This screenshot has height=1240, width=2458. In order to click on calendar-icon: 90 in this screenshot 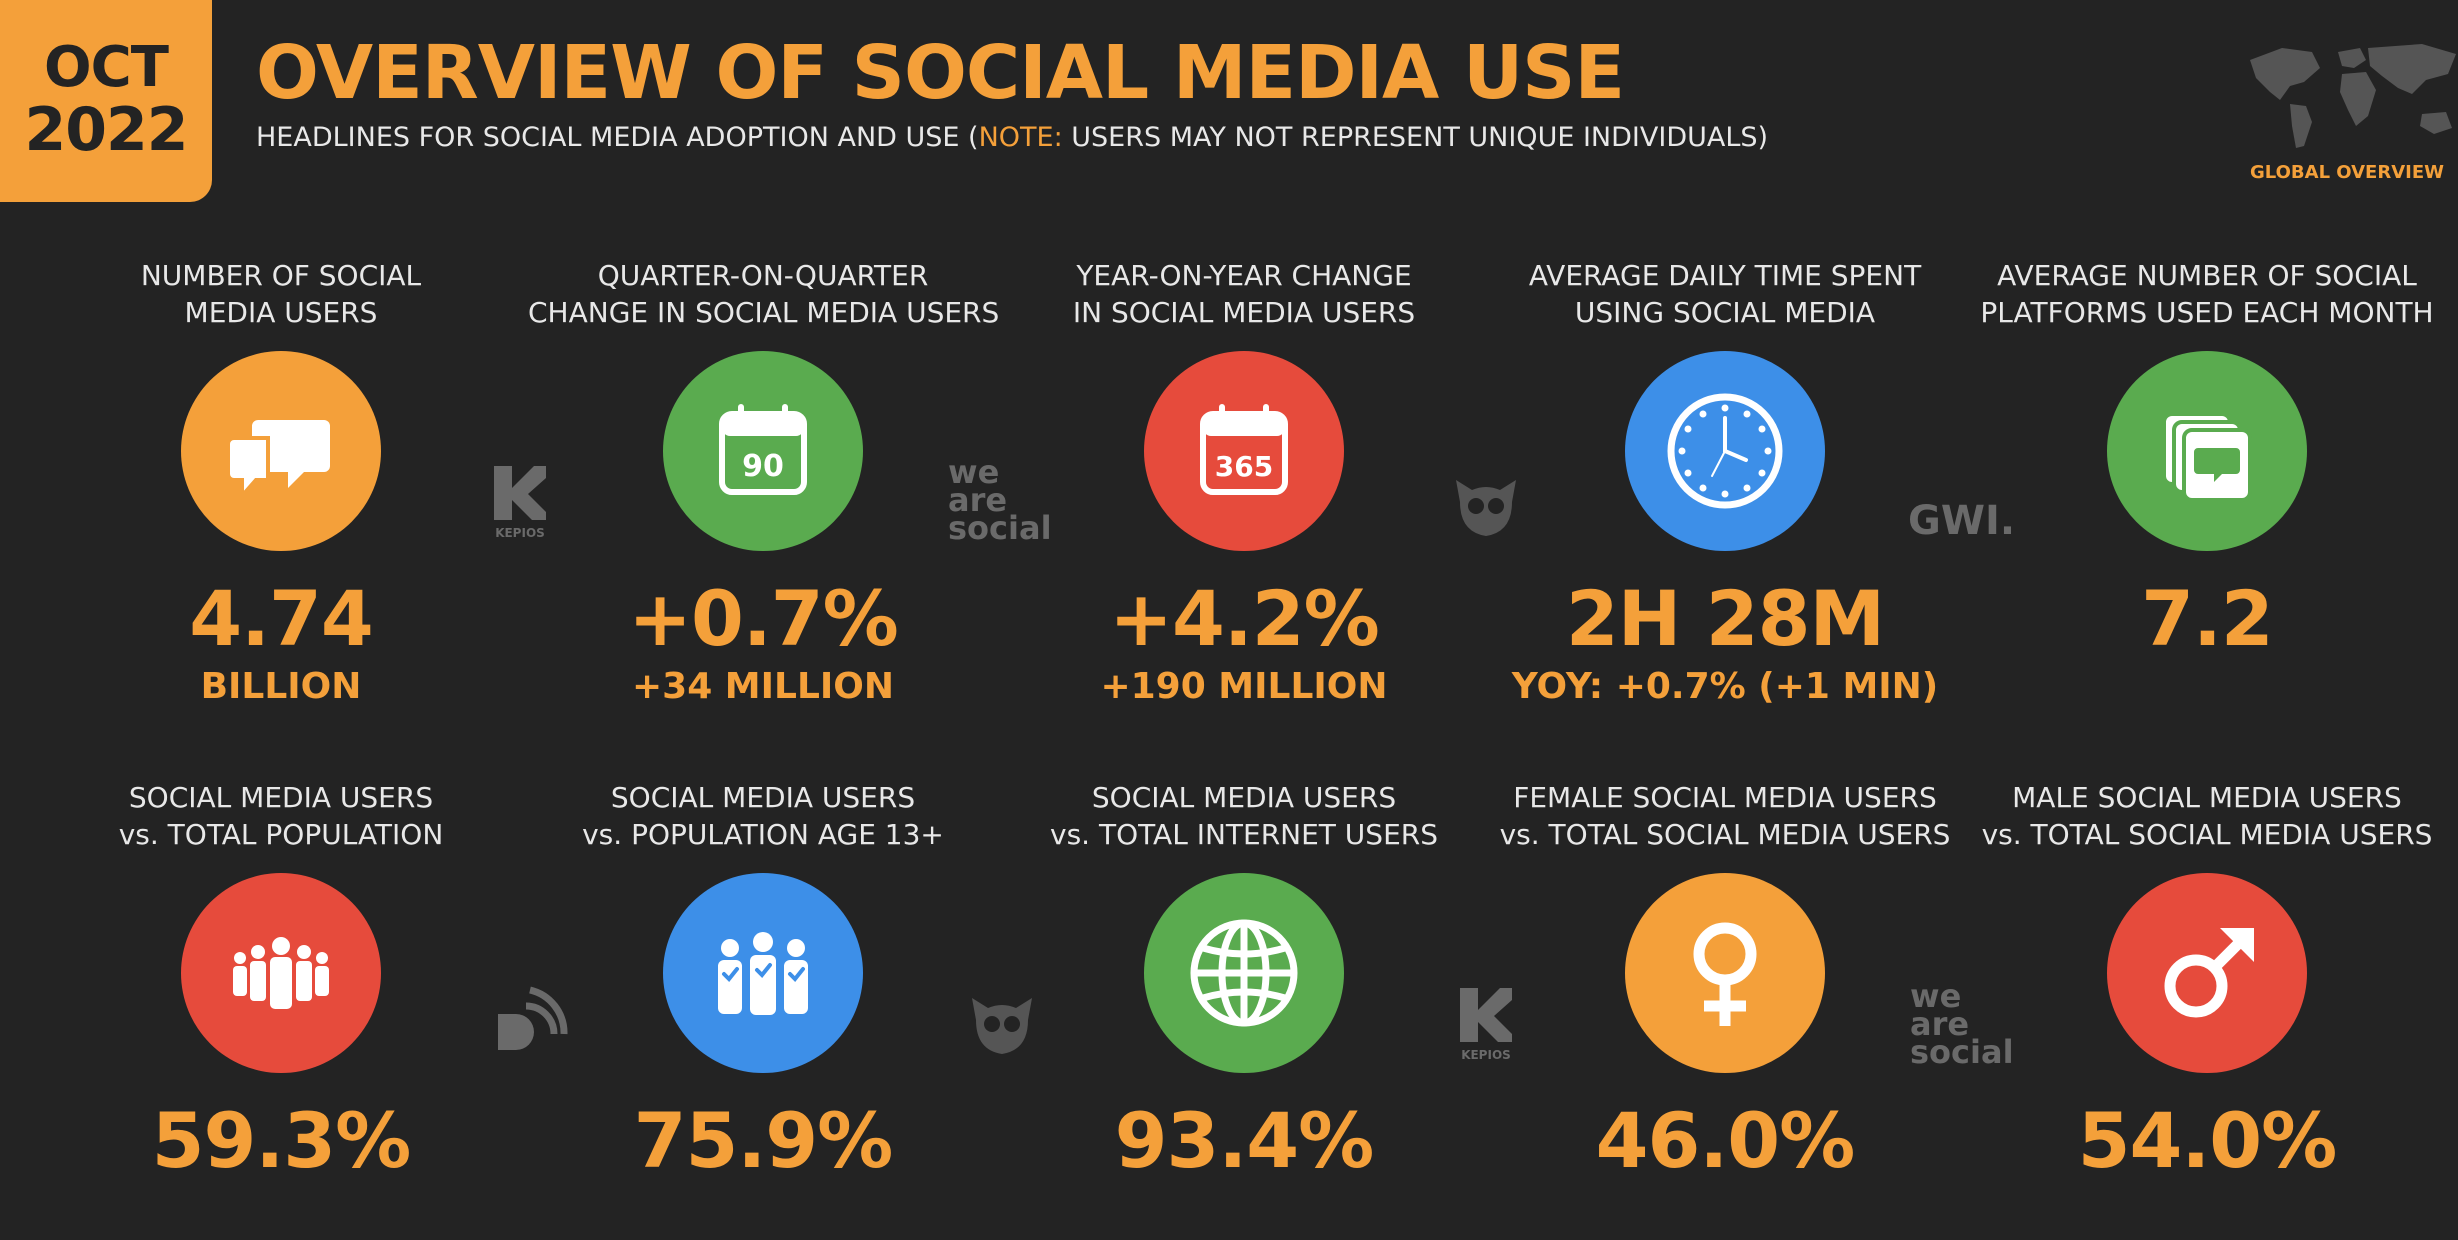, I will do `click(763, 449)`.